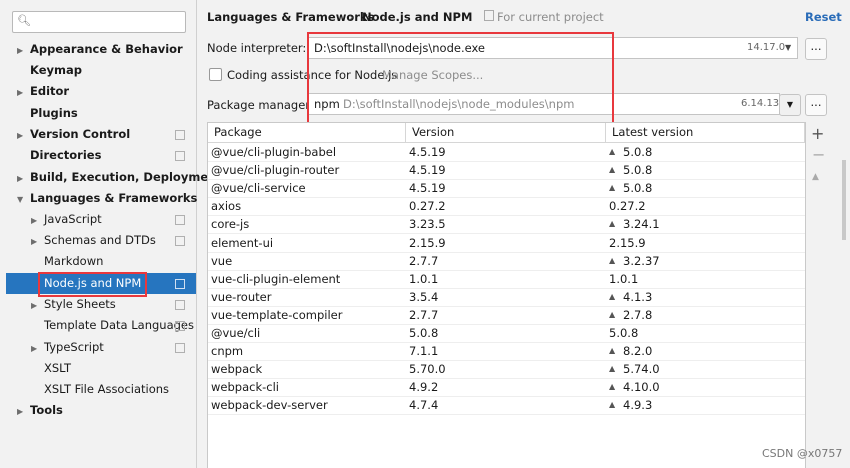 This screenshot has height=468, width=850. I want to click on table-row: axios 0.27.2 0.27.2, so click(506, 207).